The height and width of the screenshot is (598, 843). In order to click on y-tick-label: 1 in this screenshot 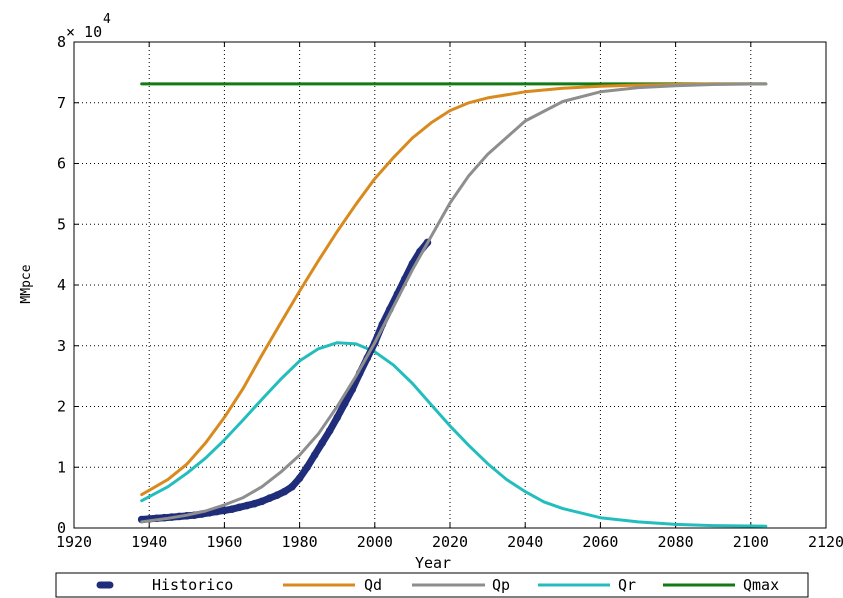, I will do `click(61, 467)`.